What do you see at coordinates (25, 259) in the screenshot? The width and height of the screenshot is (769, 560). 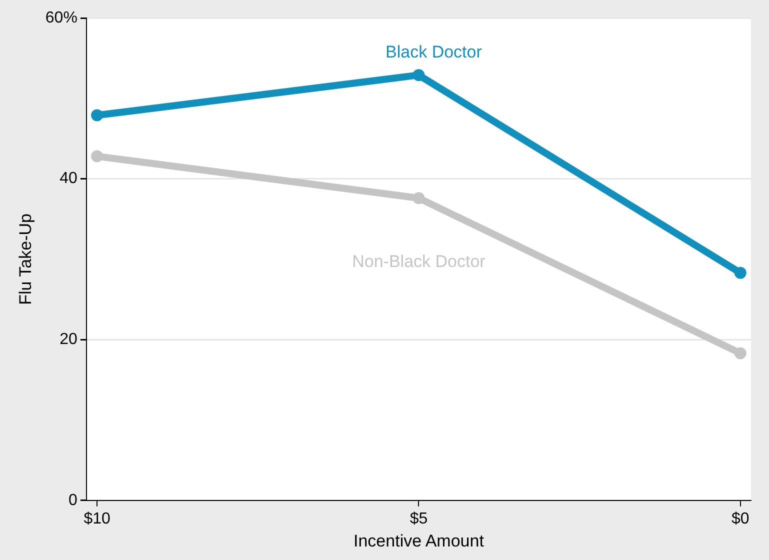 I see `y-axis-title: Flu Take-Up` at bounding box center [25, 259].